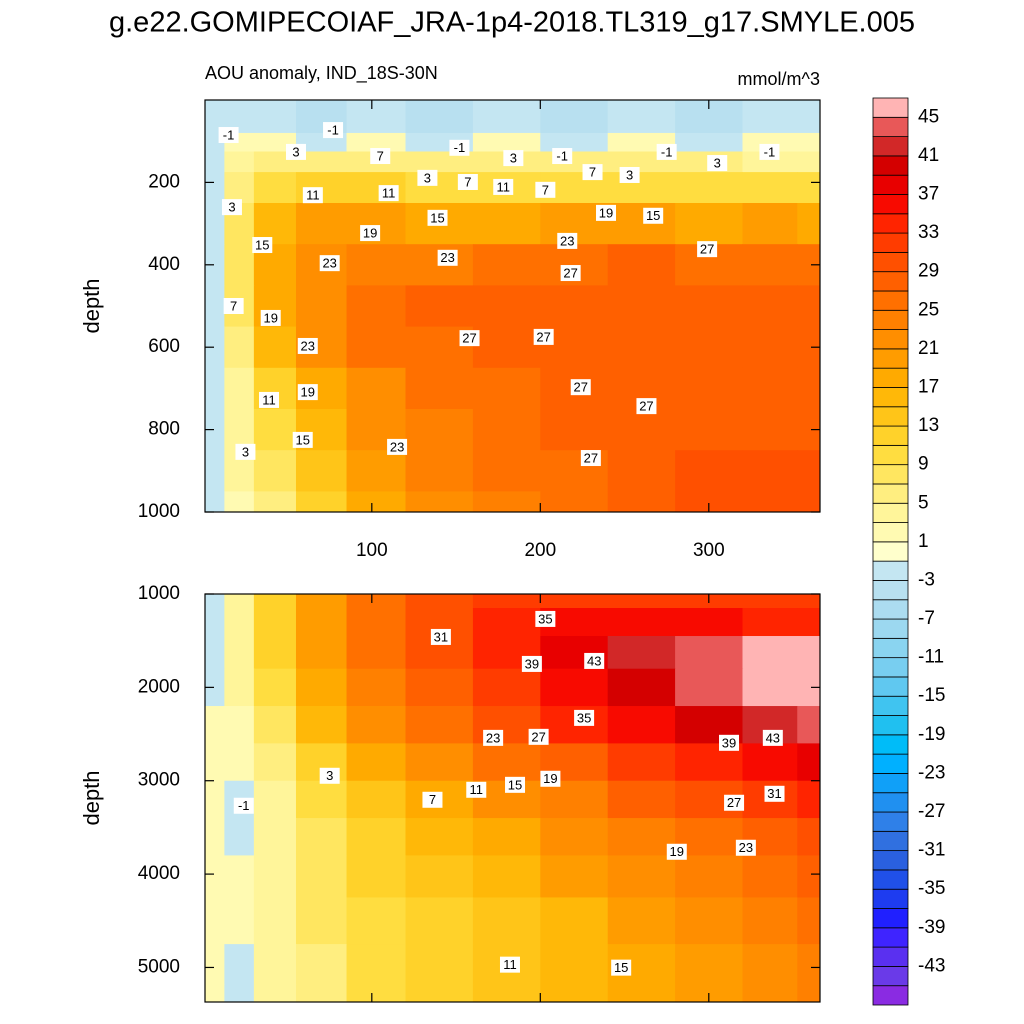 This screenshot has height=1024, width=1024. Describe the element at coordinates (931, 734) in the screenshot. I see `colorbar-label: -19` at that location.